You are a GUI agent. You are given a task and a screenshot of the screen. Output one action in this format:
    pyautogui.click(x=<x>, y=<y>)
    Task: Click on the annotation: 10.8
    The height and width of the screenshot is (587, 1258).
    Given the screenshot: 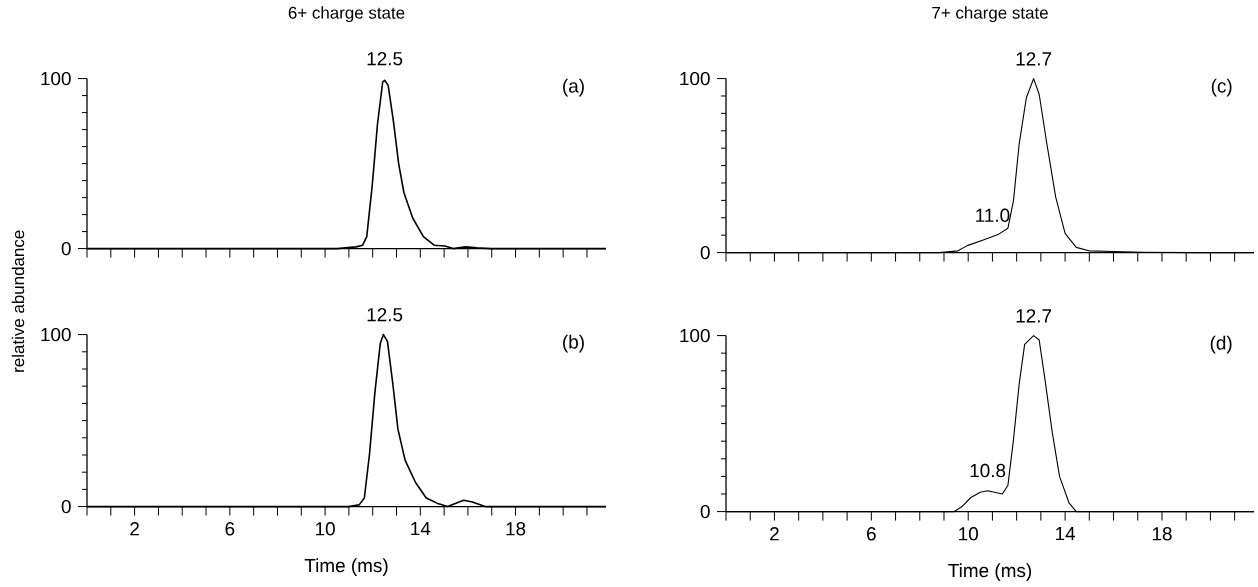 What is the action you would take?
    pyautogui.click(x=988, y=470)
    